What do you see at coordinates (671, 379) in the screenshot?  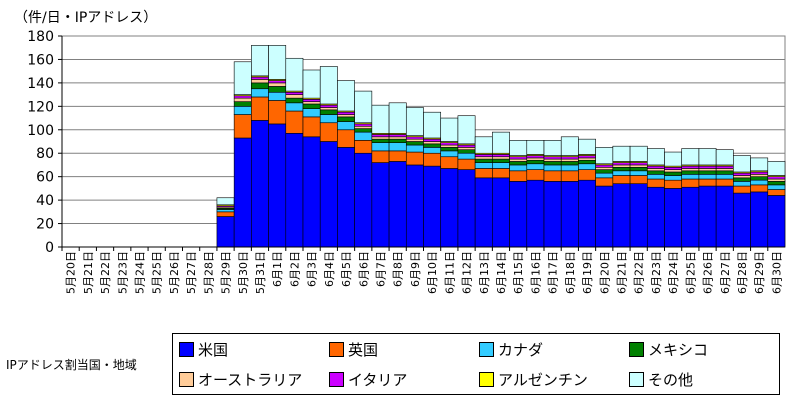 I see `legend-label: その他` at bounding box center [671, 379].